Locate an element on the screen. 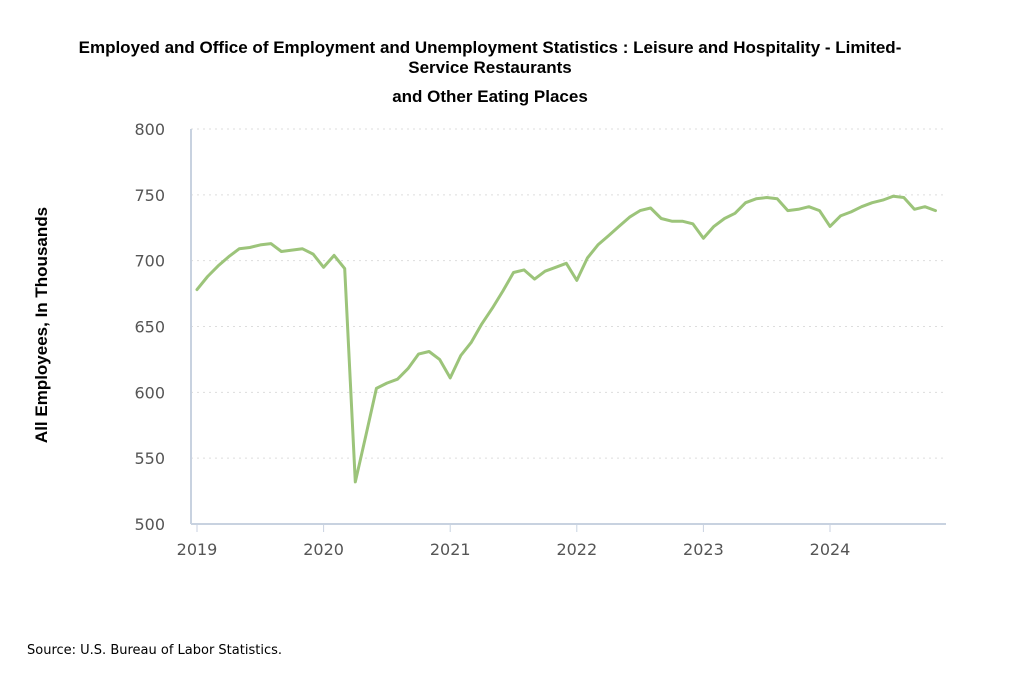 Image resolution: width=1024 pixels, height=690 pixels. x-tick-label-2020: 2020 is located at coordinates (323, 549).